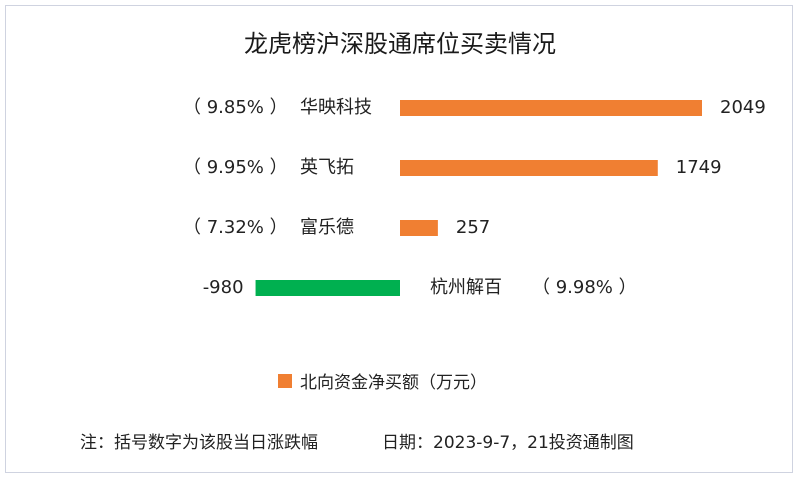 This screenshot has width=800, height=480. What do you see at coordinates (223, 287) in the screenshot?
I see `value-label: -980` at bounding box center [223, 287].